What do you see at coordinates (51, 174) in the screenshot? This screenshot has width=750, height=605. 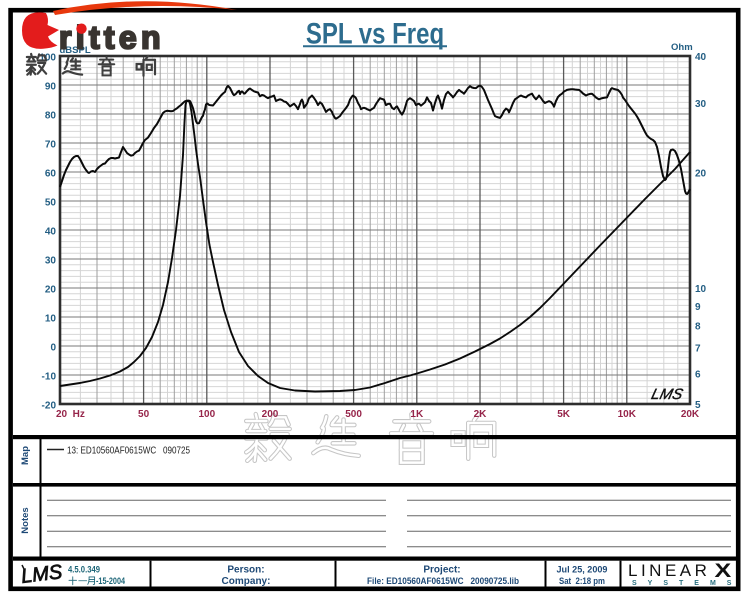 I see `svg-text: 60` at bounding box center [51, 174].